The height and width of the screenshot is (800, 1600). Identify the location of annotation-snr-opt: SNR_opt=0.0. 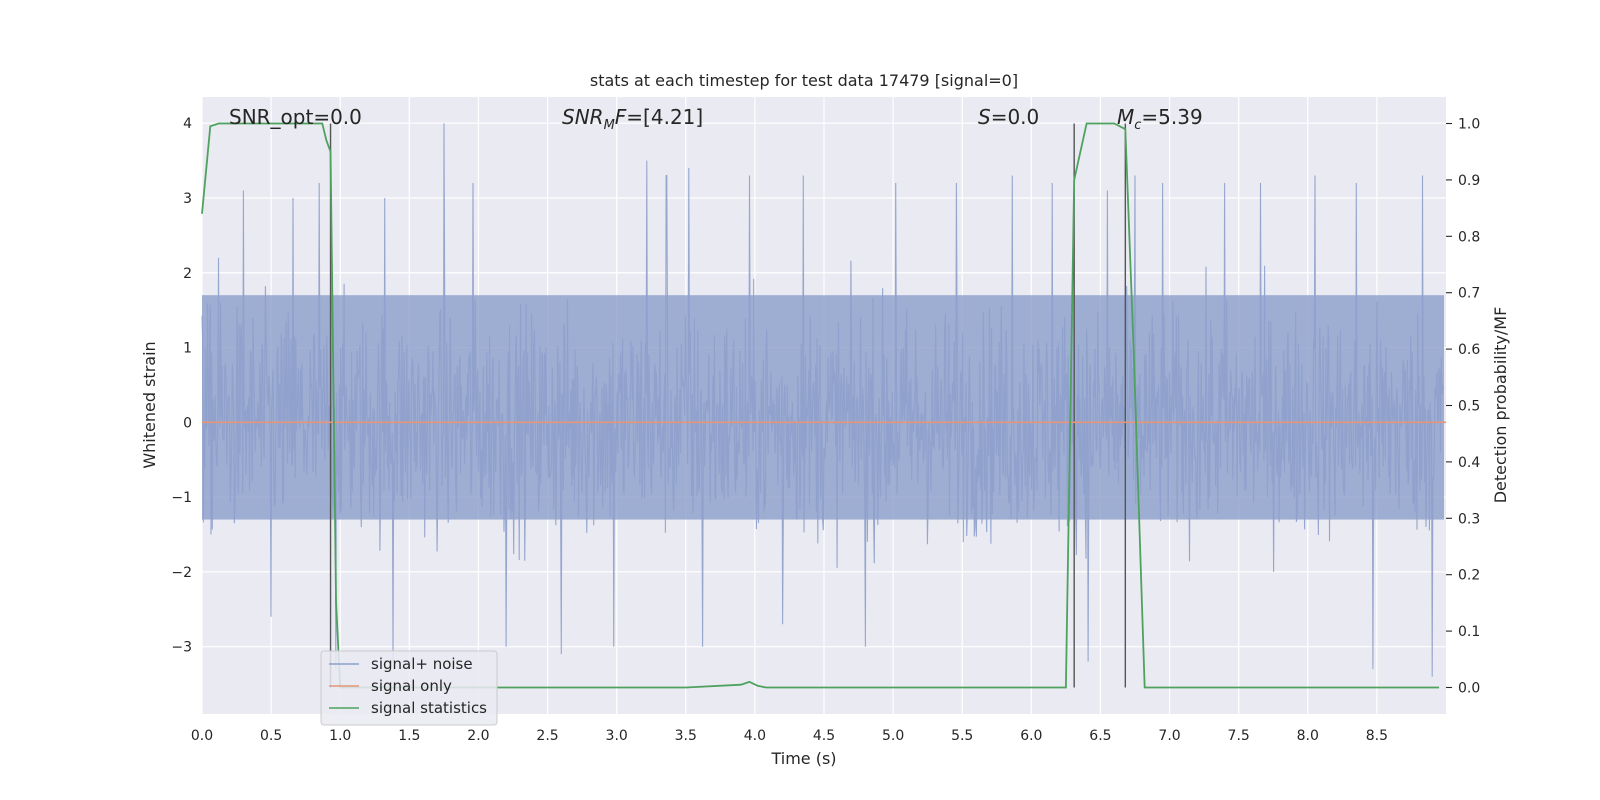
(295, 117).